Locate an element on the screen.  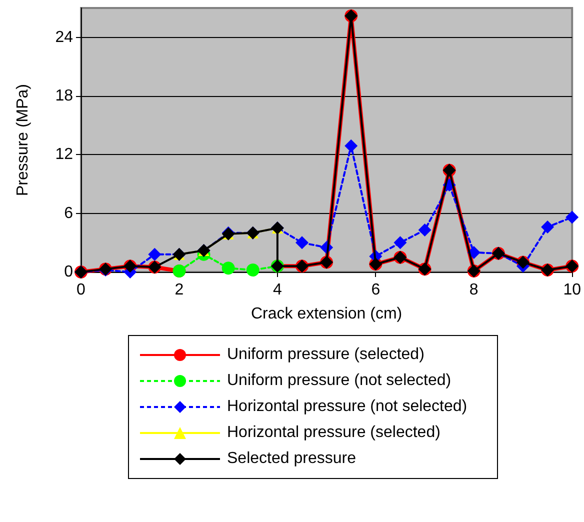
legend-label: Uniform pressure (selected) is located at coordinates (325, 355).